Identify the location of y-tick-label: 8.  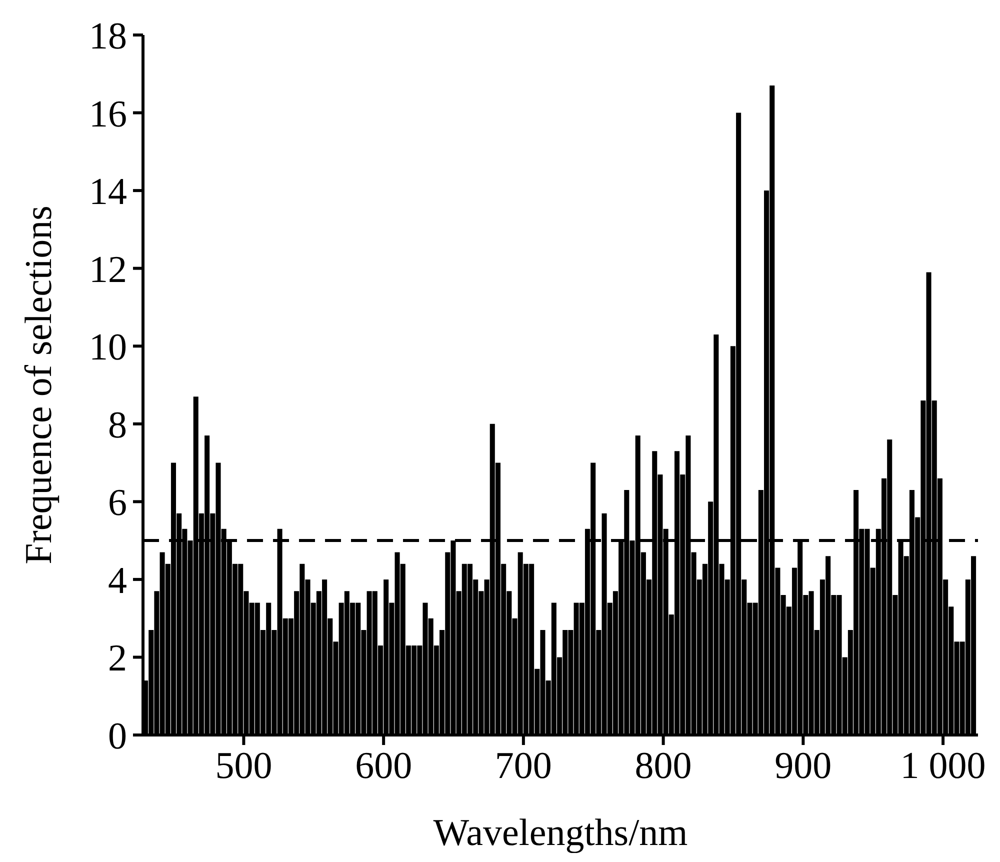
(117, 425).